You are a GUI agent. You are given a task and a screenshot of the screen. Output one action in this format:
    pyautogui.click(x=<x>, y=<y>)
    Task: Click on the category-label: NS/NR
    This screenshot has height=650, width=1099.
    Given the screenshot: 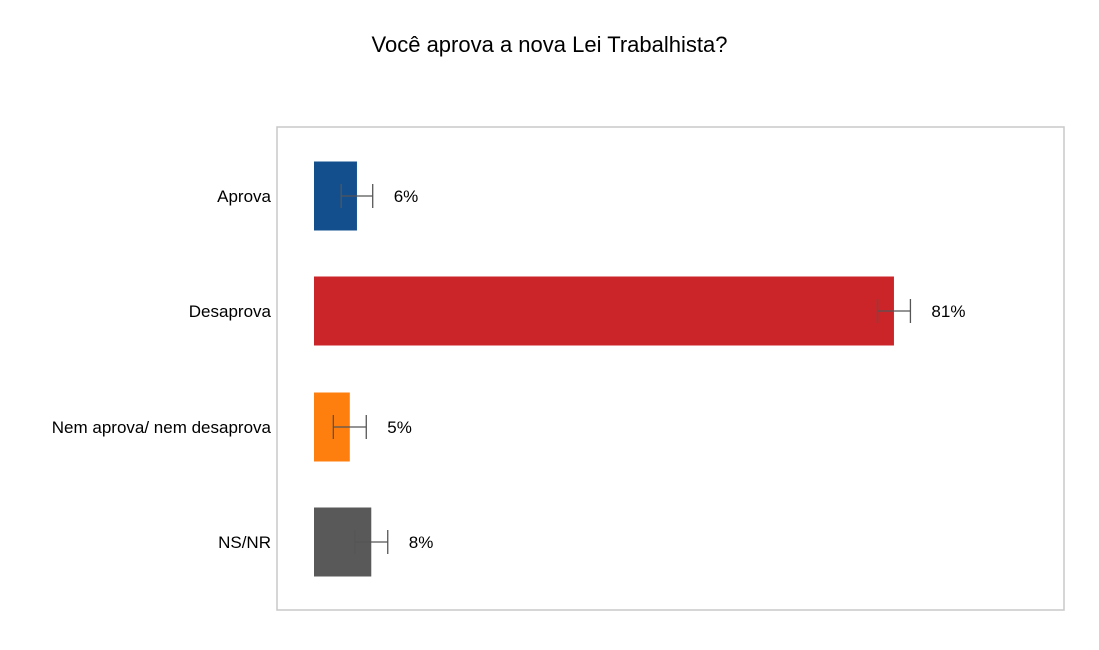 What is the action you would take?
    pyautogui.click(x=244, y=542)
    